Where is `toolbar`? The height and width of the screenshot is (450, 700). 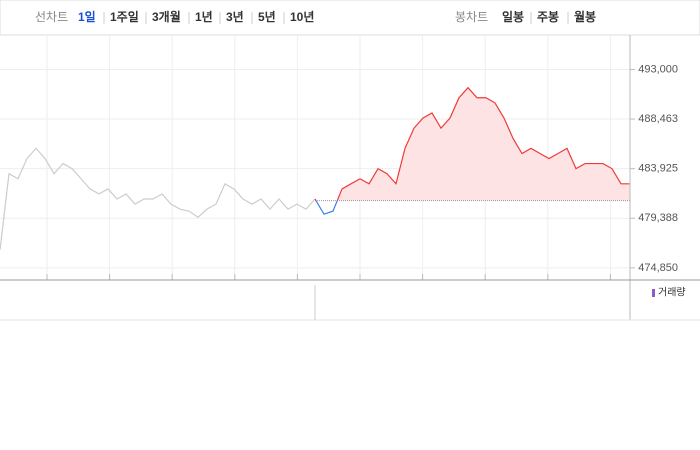
toolbar is located at coordinates (350, 18).